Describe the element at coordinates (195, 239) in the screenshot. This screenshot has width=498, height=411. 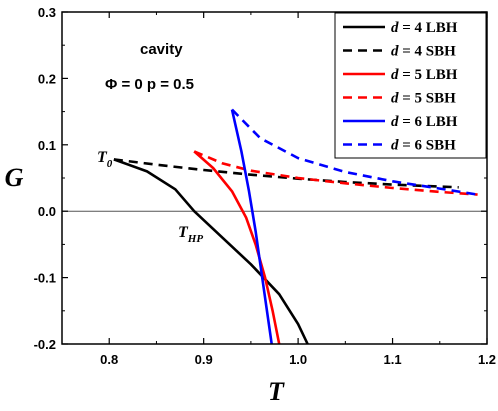
I see `annotation-thp-sub: HP` at that location.